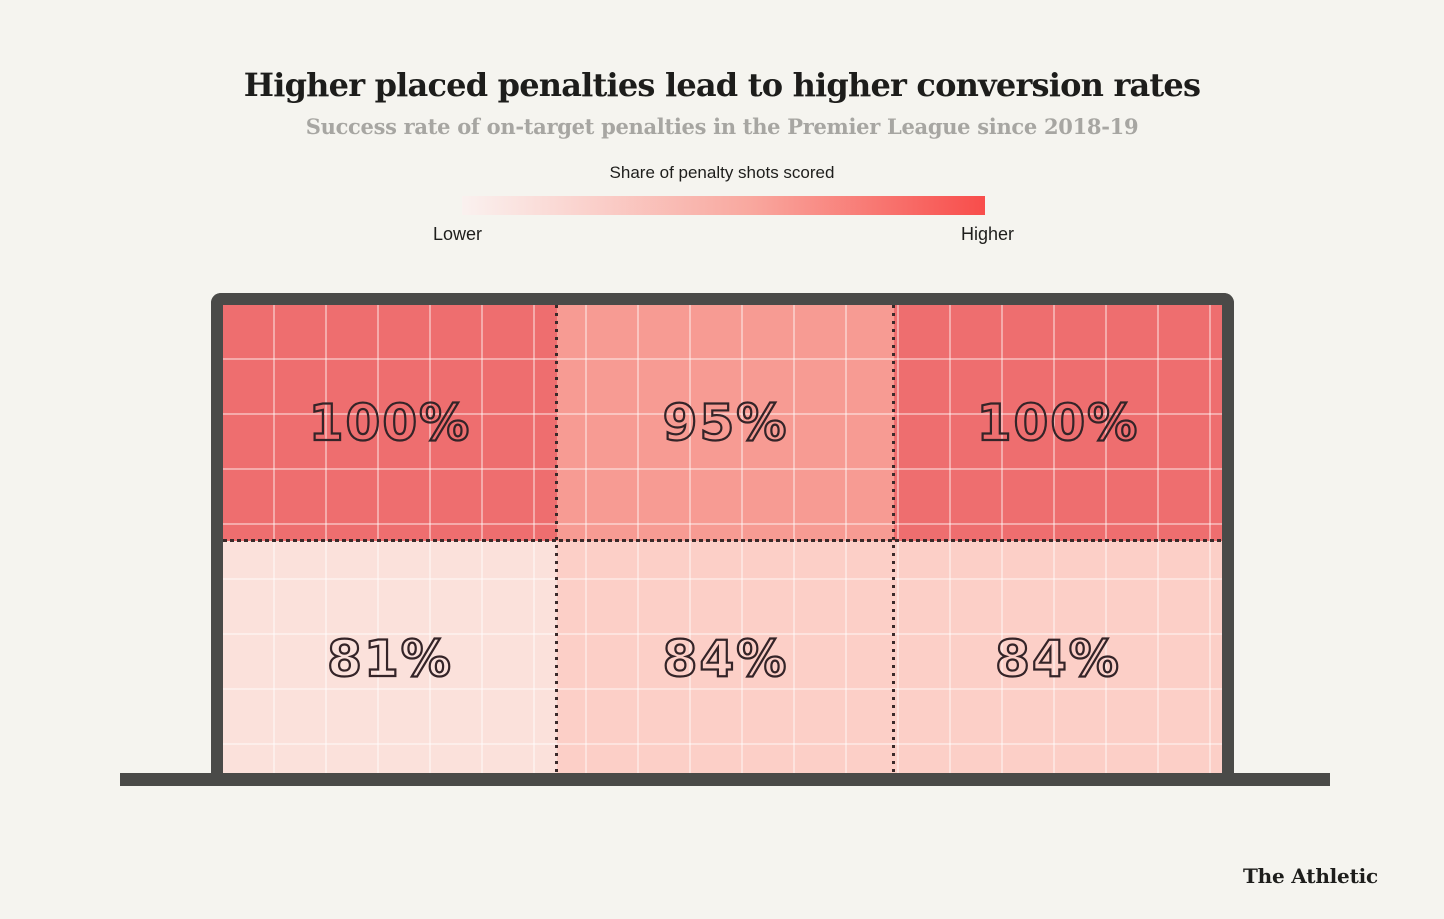 The image size is (1444, 919). I want to click on legend-gradient-bar, so click(723, 205).